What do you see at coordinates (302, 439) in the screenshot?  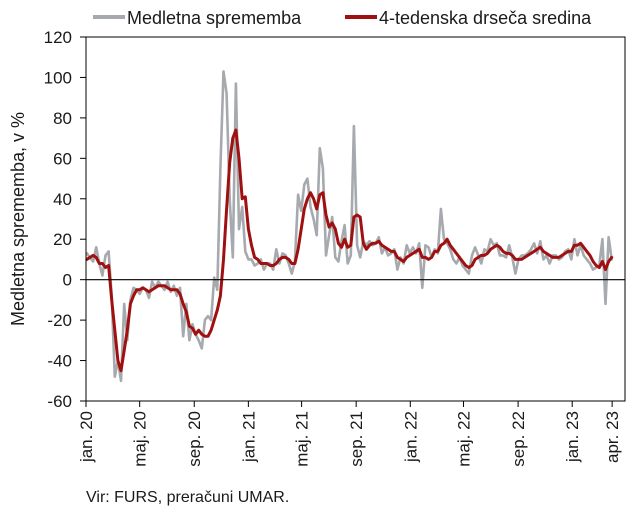 I see `x-tick-label: maj. 21` at bounding box center [302, 439].